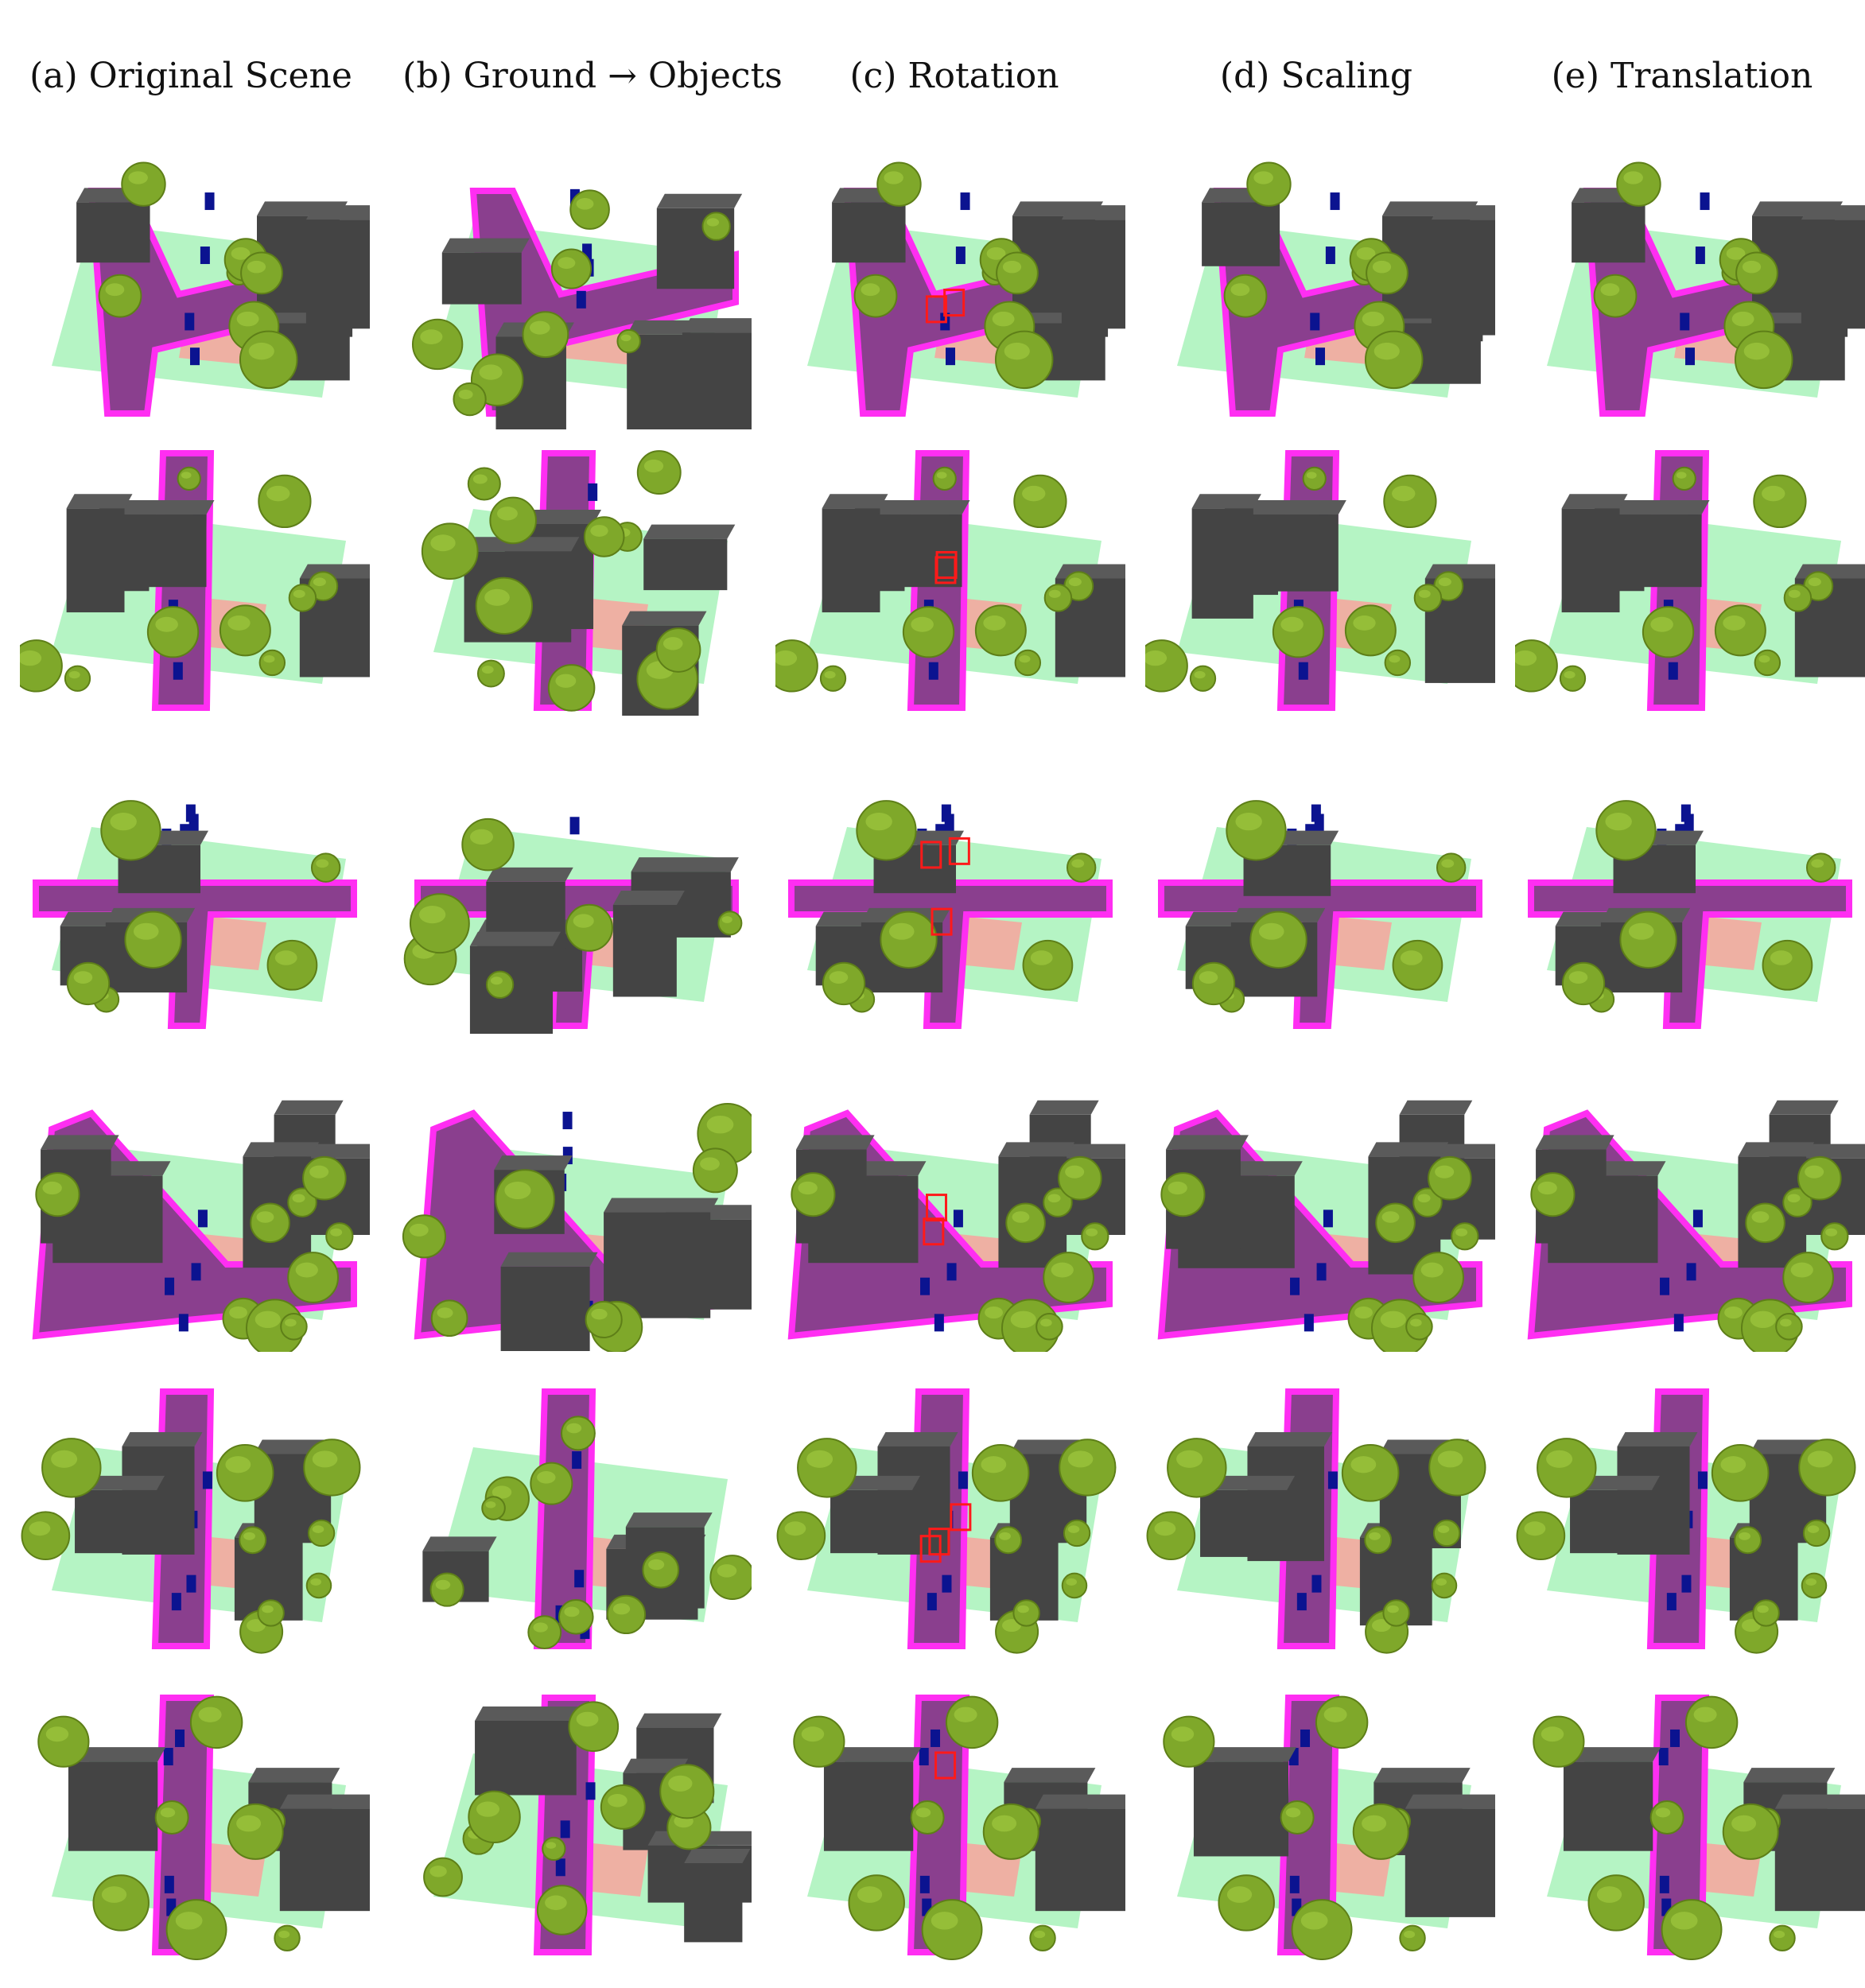  I want to click on scene-render-r4-c5, so click(1690, 1216).